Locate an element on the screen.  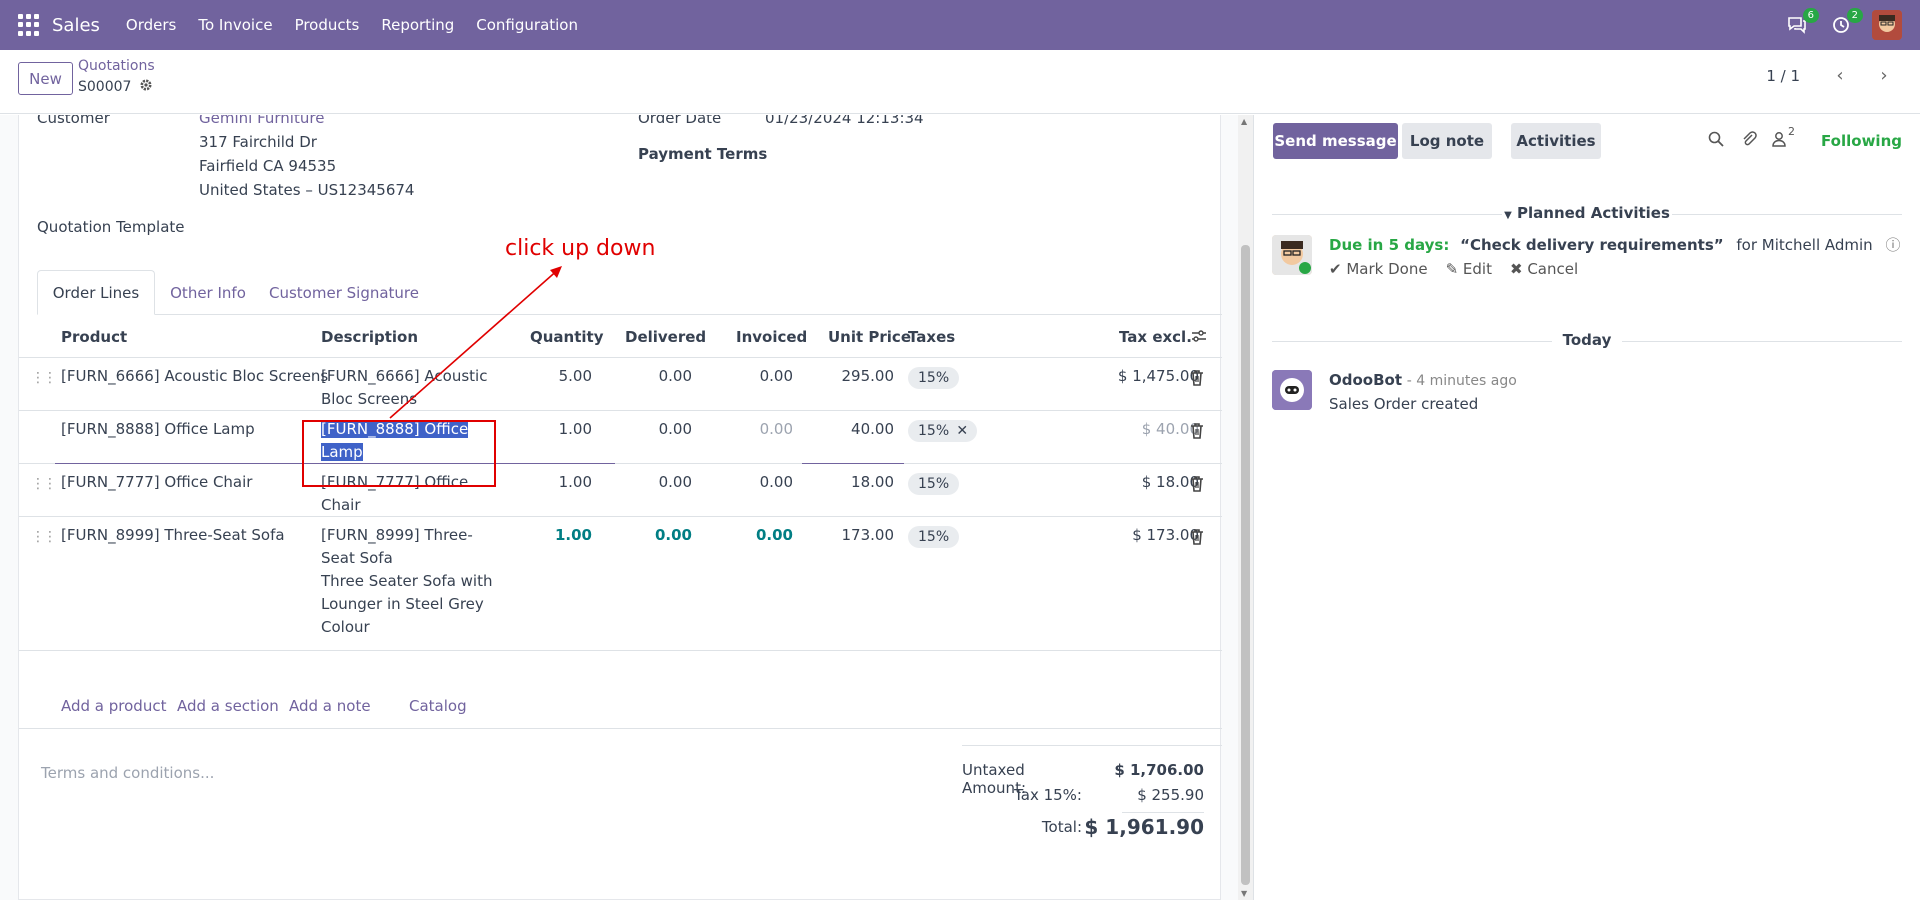
tab-customer-signature: Customer Signature is located at coordinates (344, 292).